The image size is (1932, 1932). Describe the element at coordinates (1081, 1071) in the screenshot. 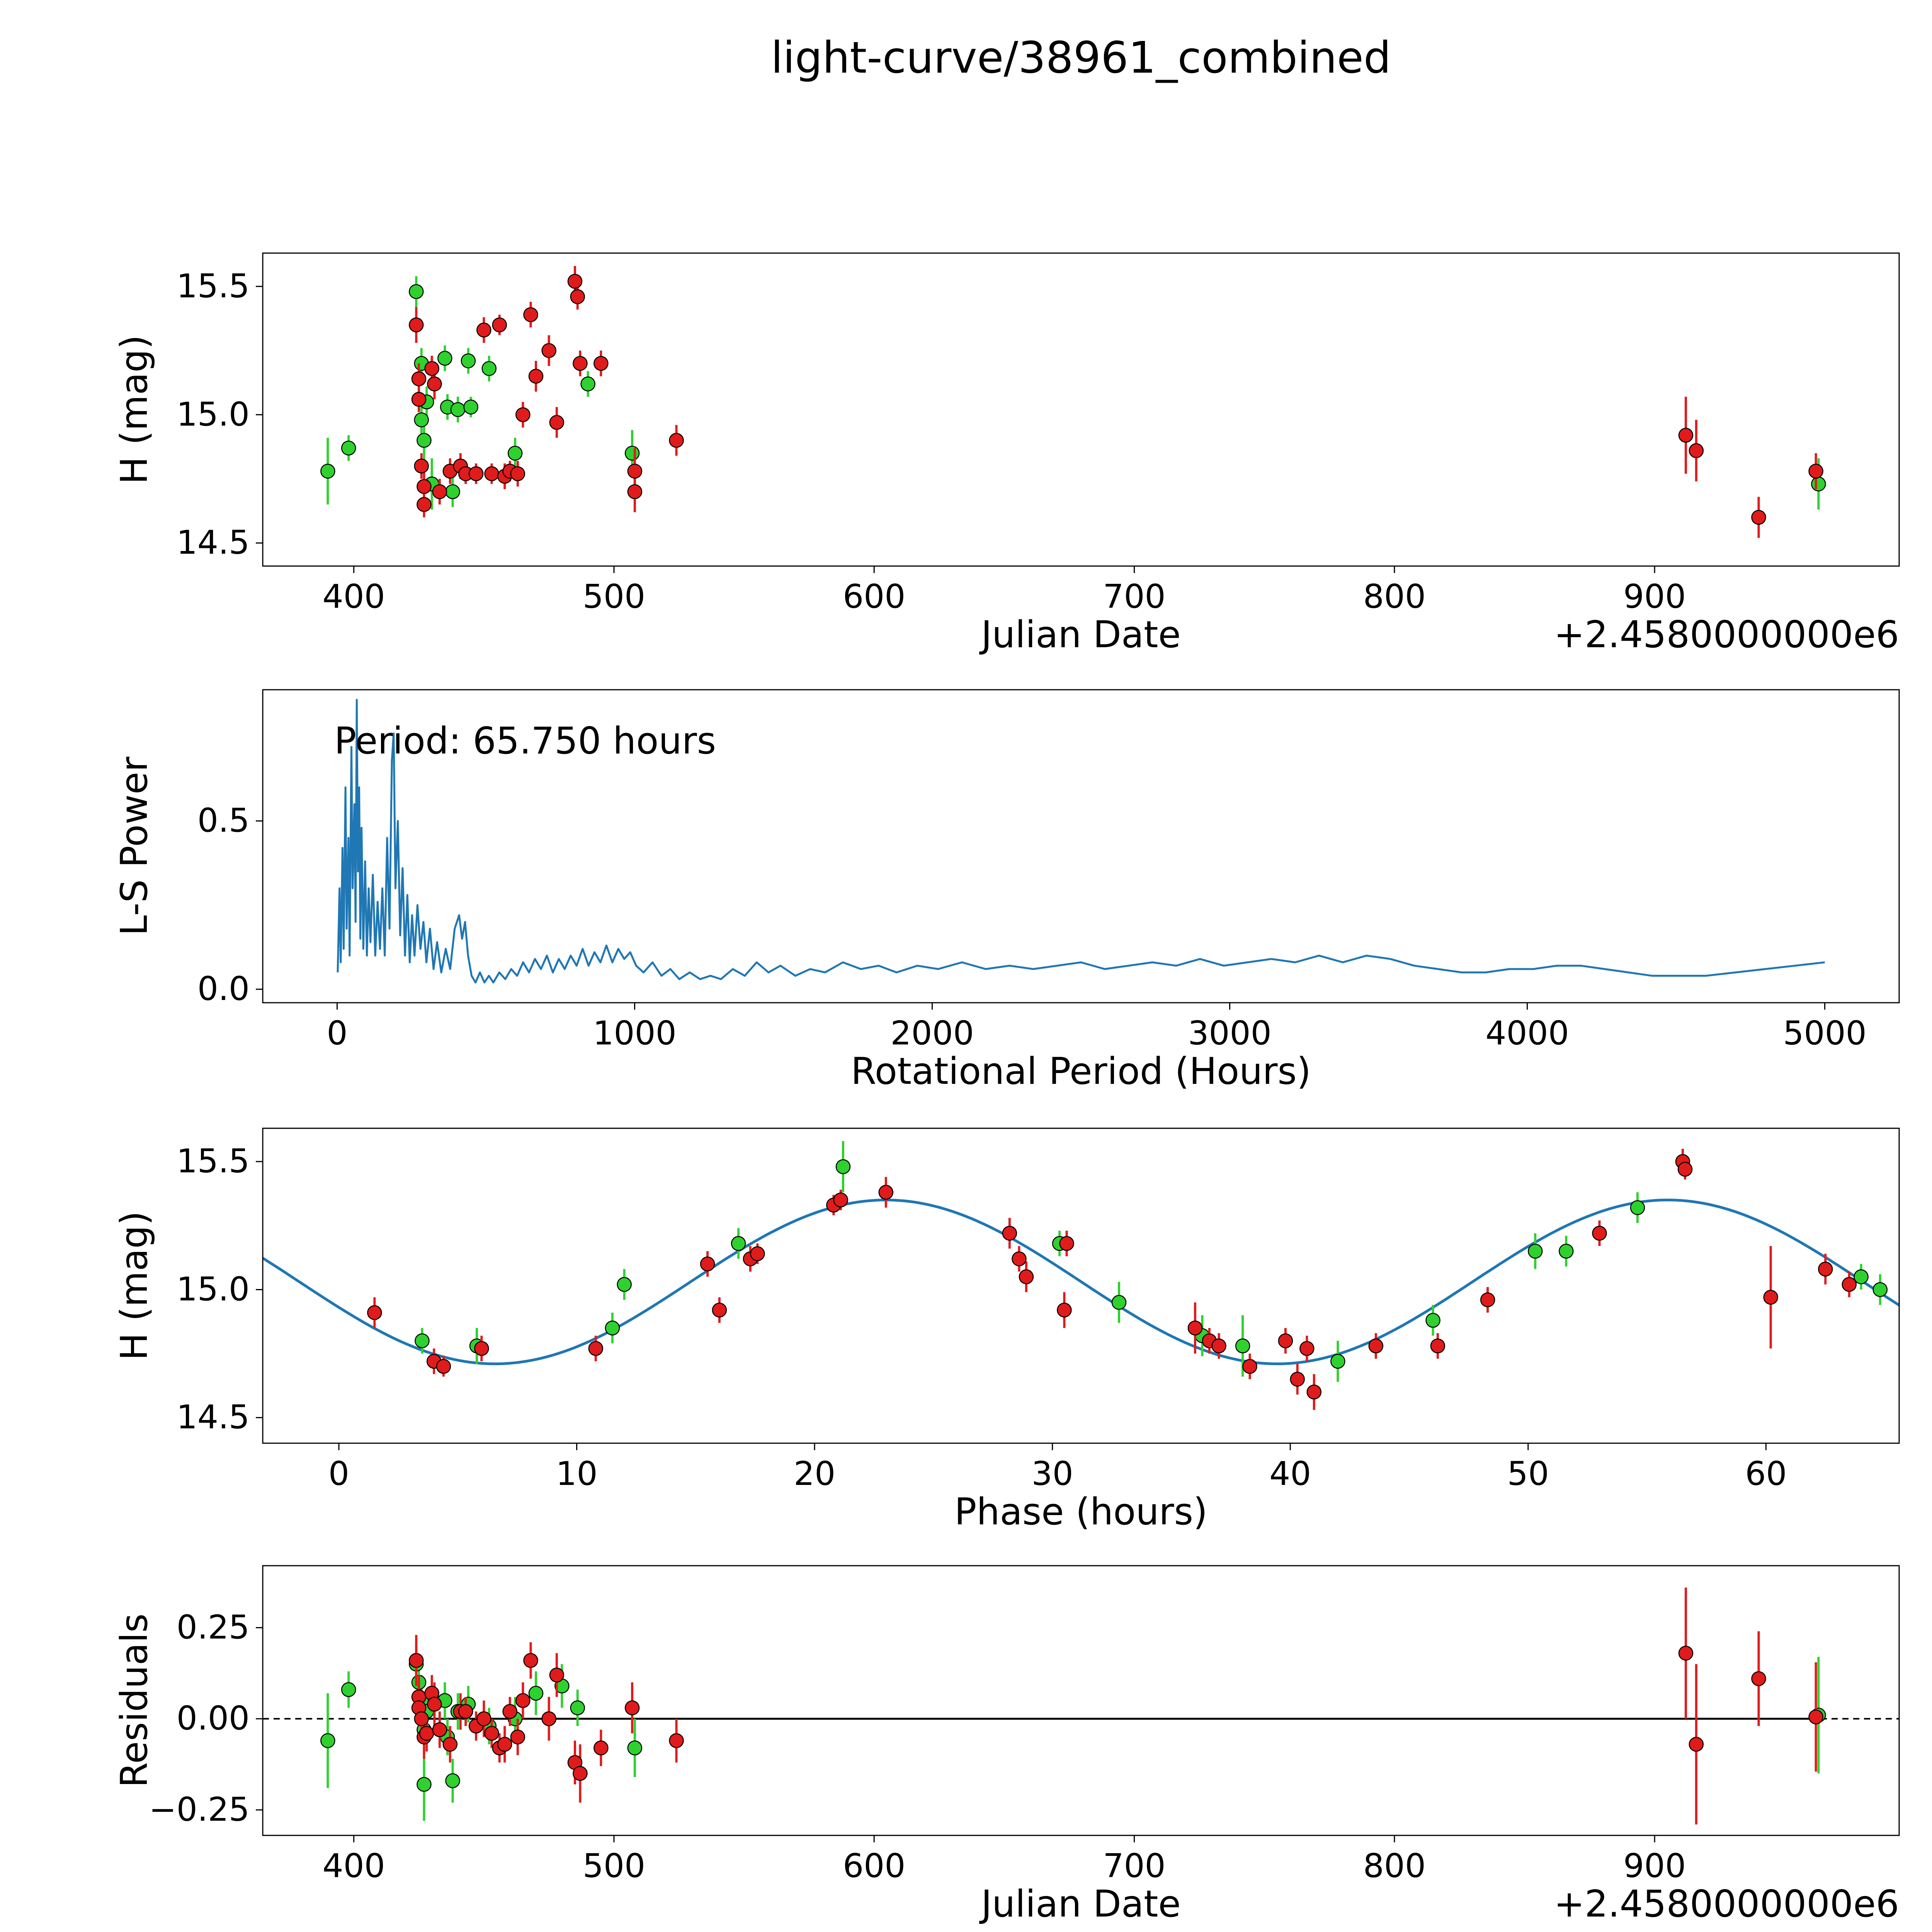

I see `xlabel-periodogram: Rotational Period (Hours)` at that location.